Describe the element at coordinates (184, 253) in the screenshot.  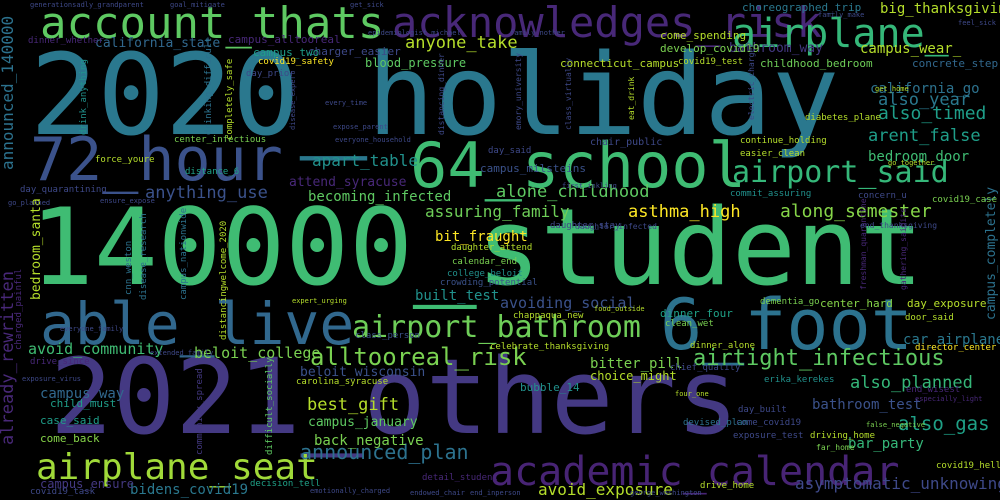
I see `word-w146: campus_nationwide` at that location.